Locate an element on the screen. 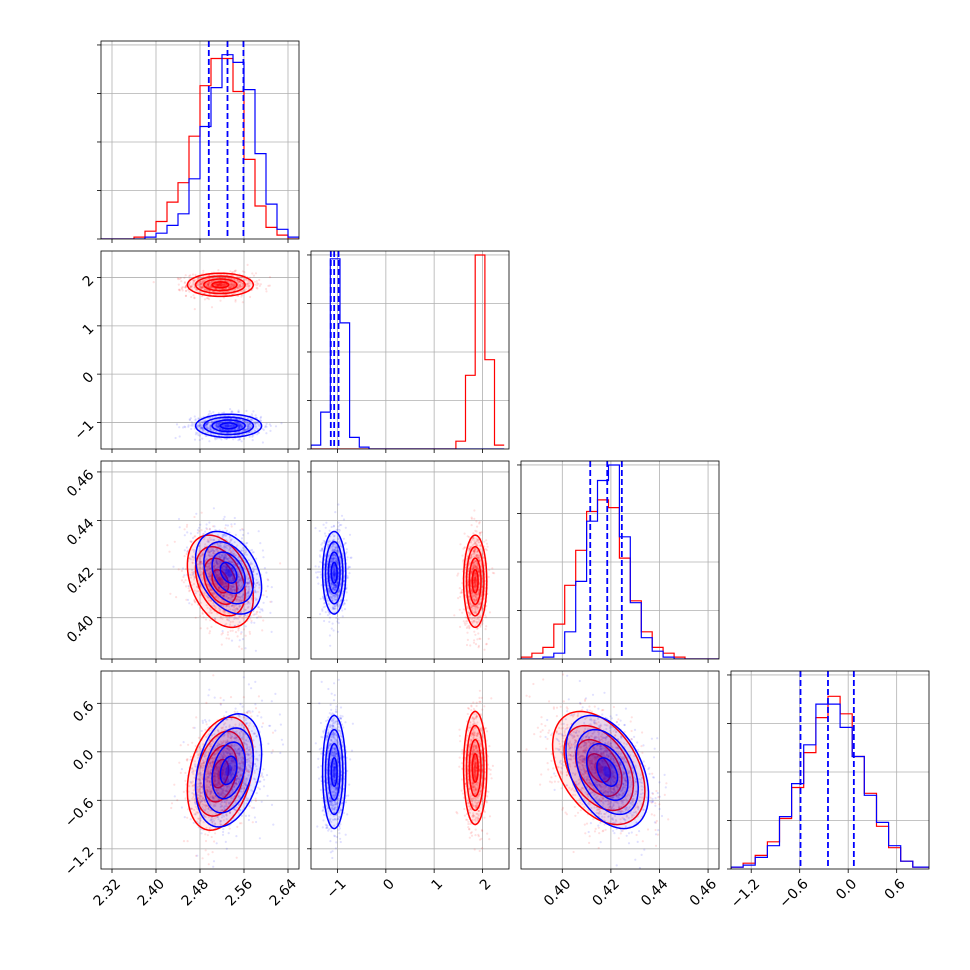 Image resolution: width=970 pixels, height=970 pixels. histogram-step-series_b is located at coordinates (200, 146).